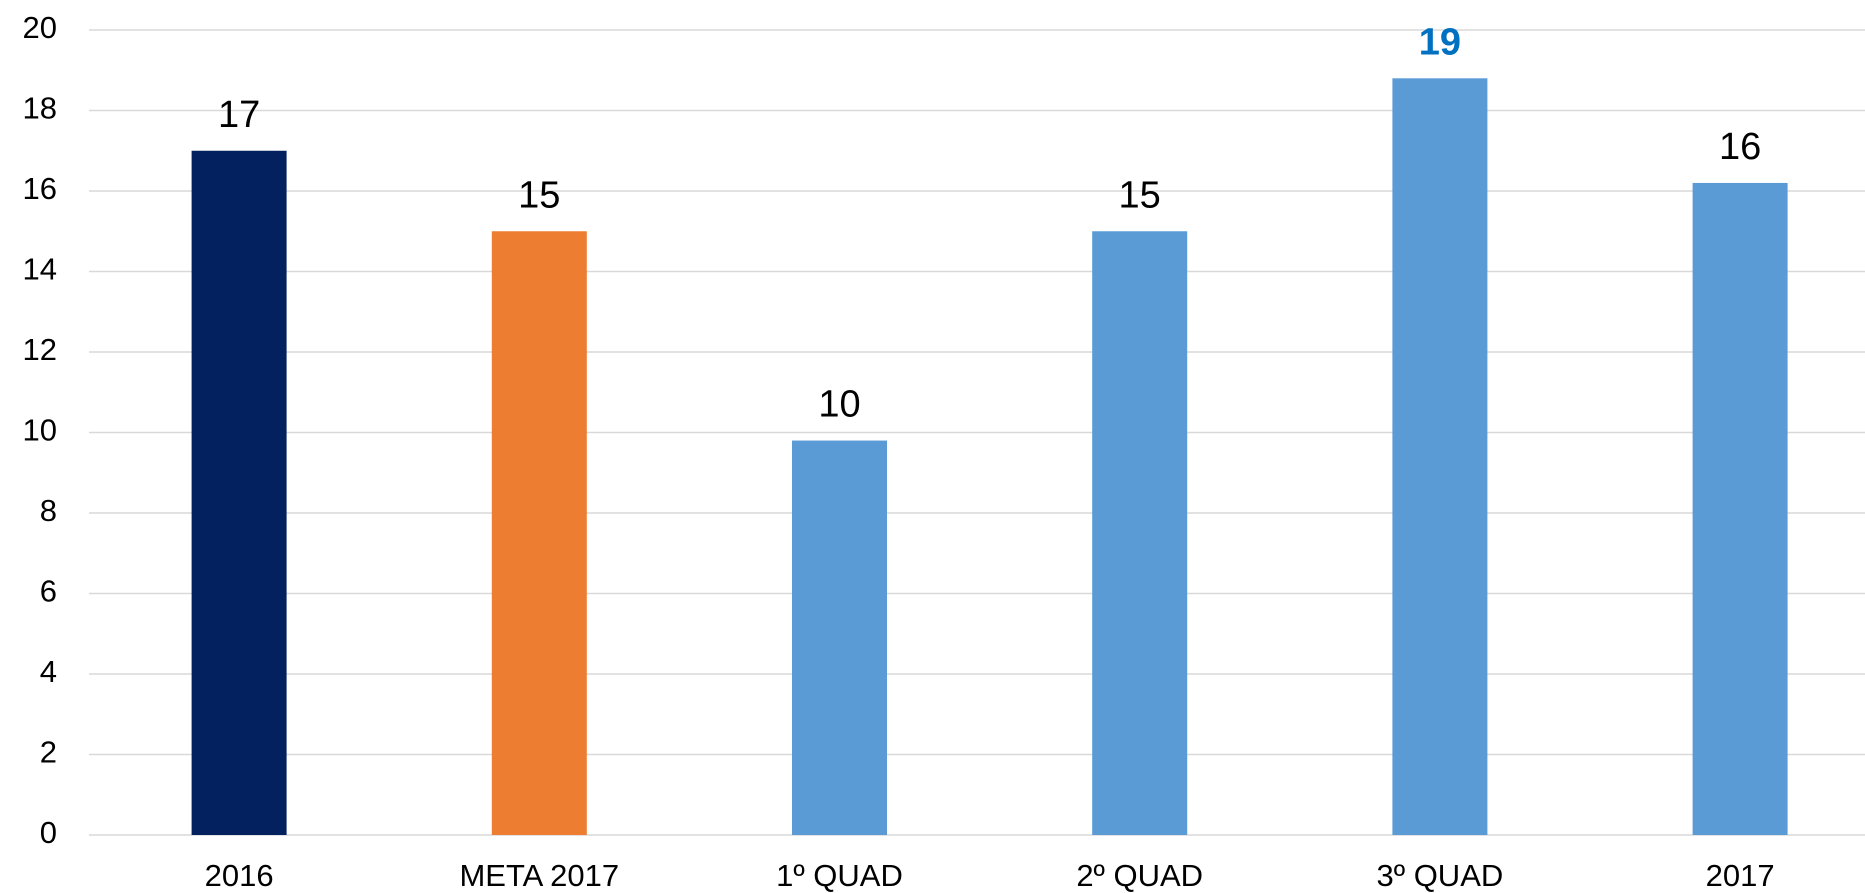 The image size is (1865, 893). I want to click on value-label: 17, so click(239, 115).